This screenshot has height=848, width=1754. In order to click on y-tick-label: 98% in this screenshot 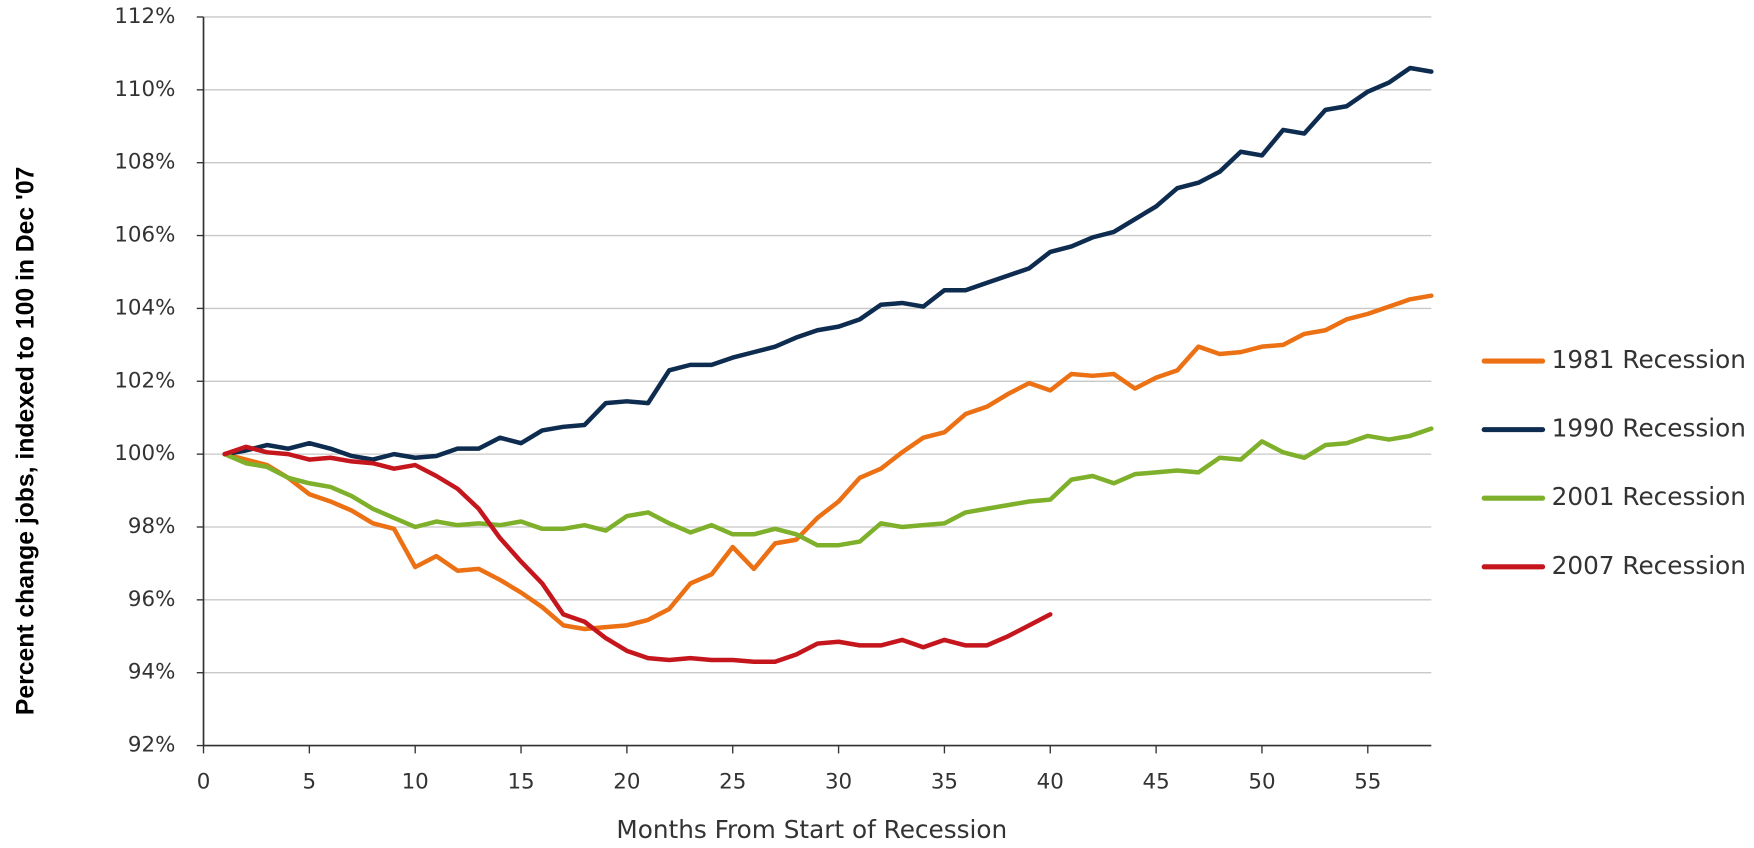, I will do `click(151, 526)`.